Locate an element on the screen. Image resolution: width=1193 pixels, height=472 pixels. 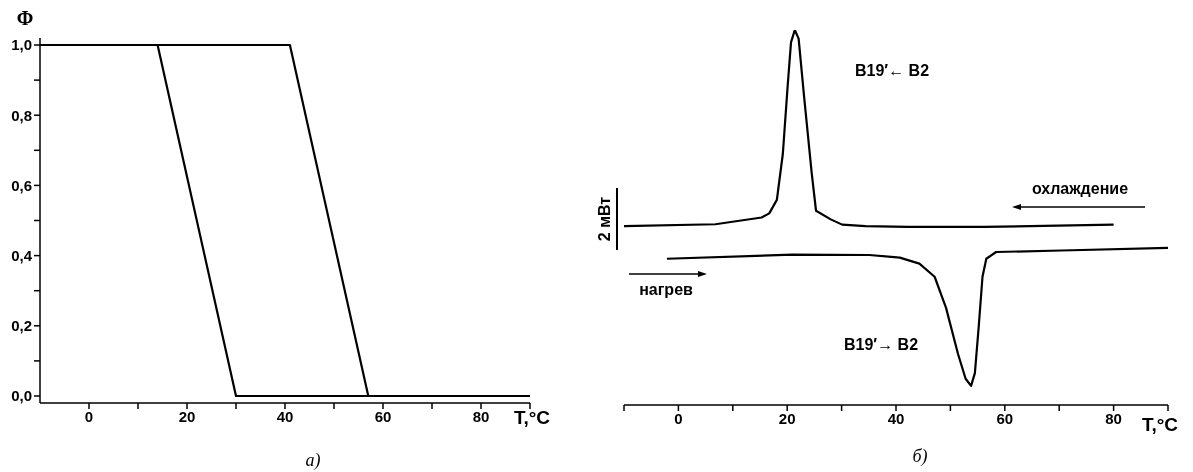
y-tick-label: 0,6 is located at coordinates (21, 185).